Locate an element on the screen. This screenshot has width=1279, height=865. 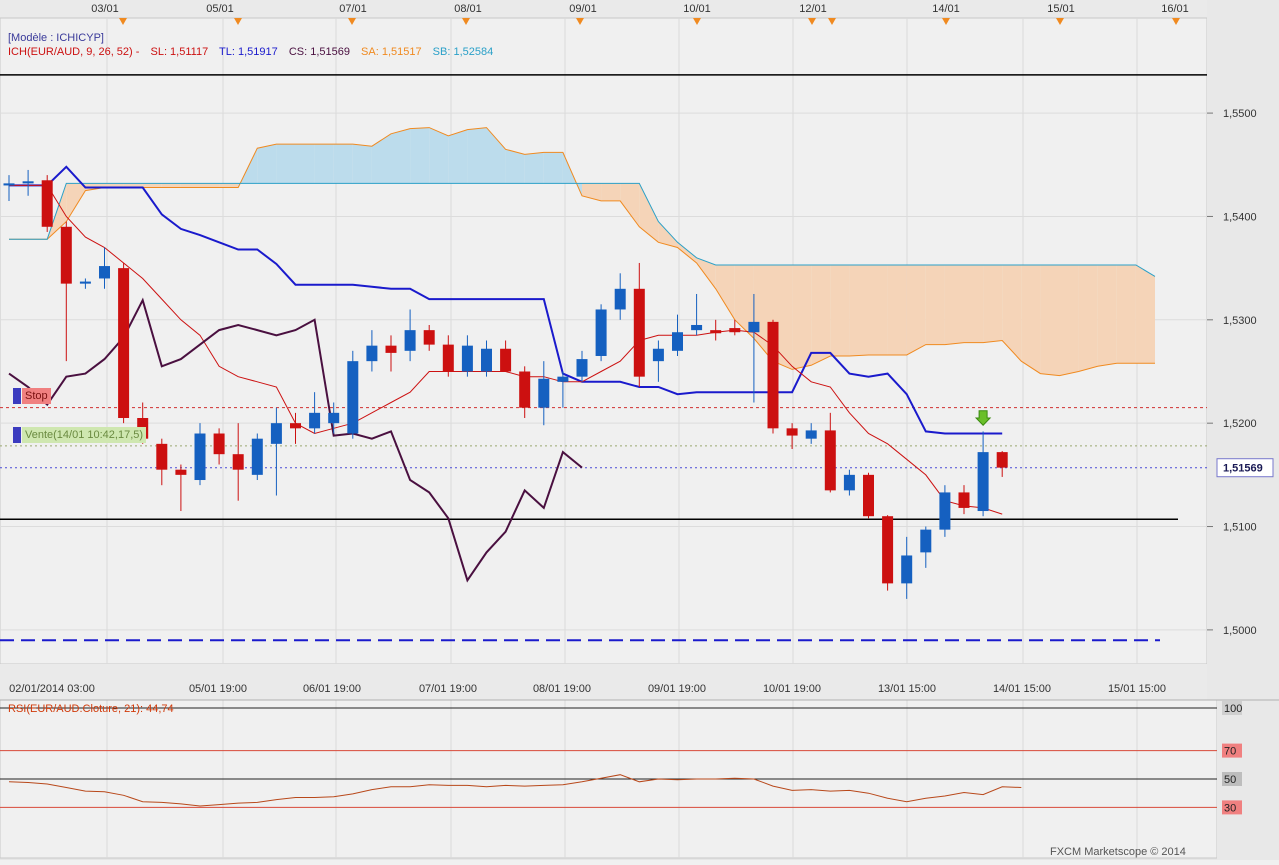
top-date-label: 08/01 is located at coordinates (468, 9).